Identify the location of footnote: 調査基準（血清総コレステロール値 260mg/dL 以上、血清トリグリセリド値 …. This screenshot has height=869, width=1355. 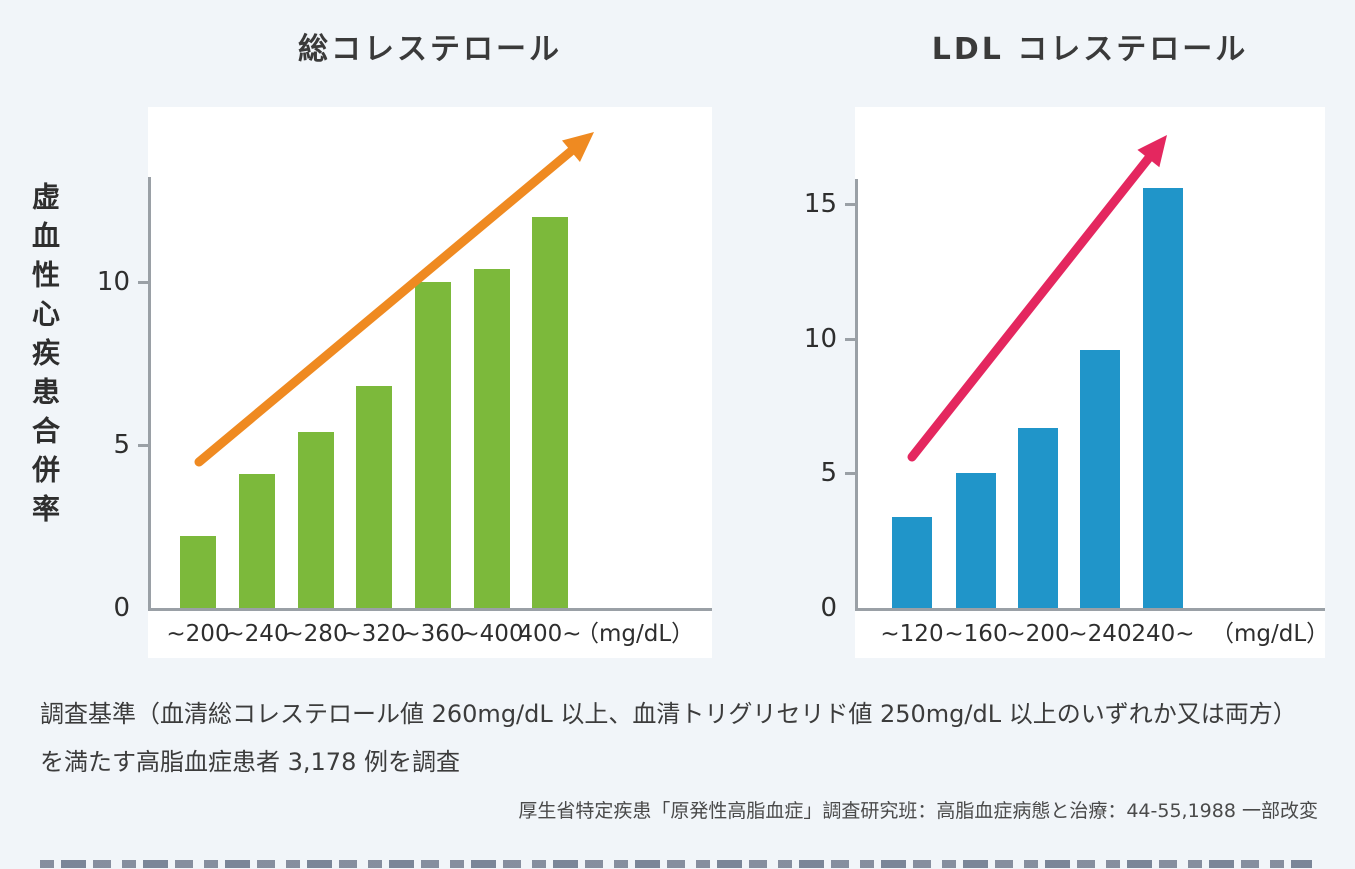
(685, 738).